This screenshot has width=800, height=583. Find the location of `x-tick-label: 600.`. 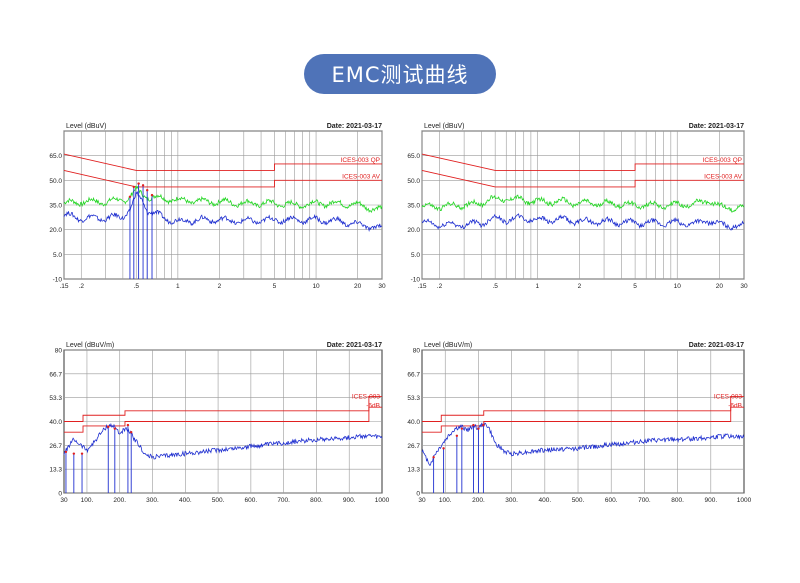

x-tick-label: 600. is located at coordinates (611, 500).